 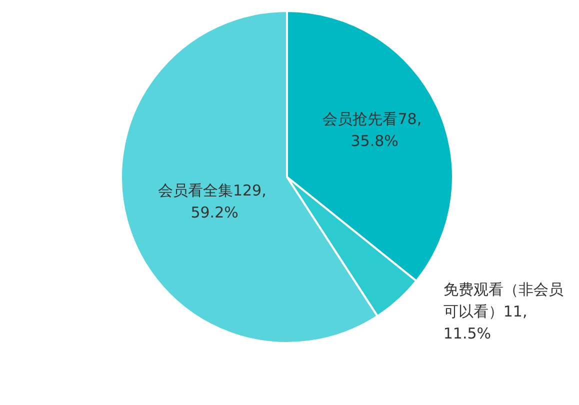 What do you see at coordinates (503, 311) in the screenshot?
I see `slice-label: 免费观看（非会员可以看）11, 11.5%` at bounding box center [503, 311].